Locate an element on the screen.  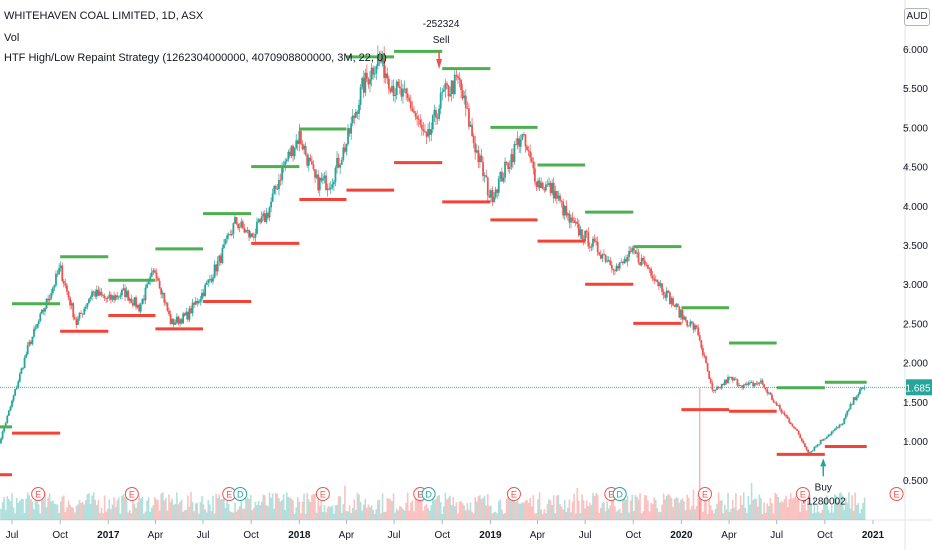
x-tick-label: Jul is located at coordinates (776, 535).